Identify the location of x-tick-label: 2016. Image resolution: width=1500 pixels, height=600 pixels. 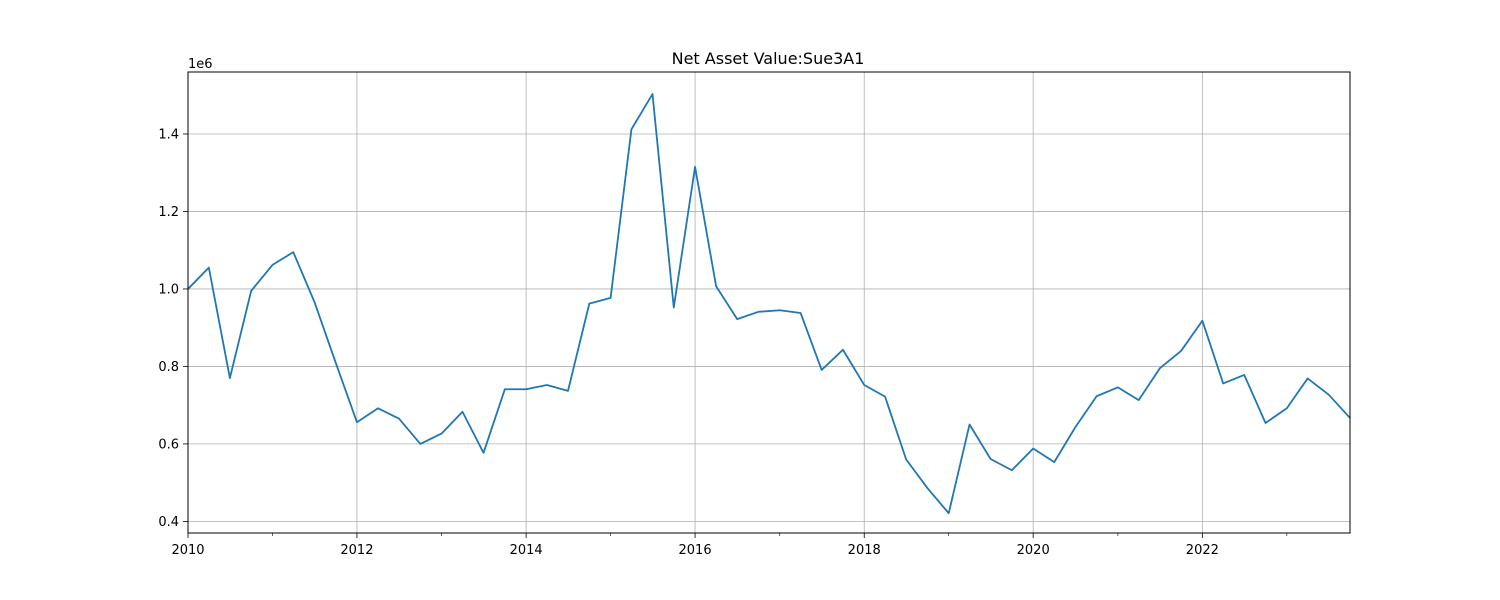
(695, 550).